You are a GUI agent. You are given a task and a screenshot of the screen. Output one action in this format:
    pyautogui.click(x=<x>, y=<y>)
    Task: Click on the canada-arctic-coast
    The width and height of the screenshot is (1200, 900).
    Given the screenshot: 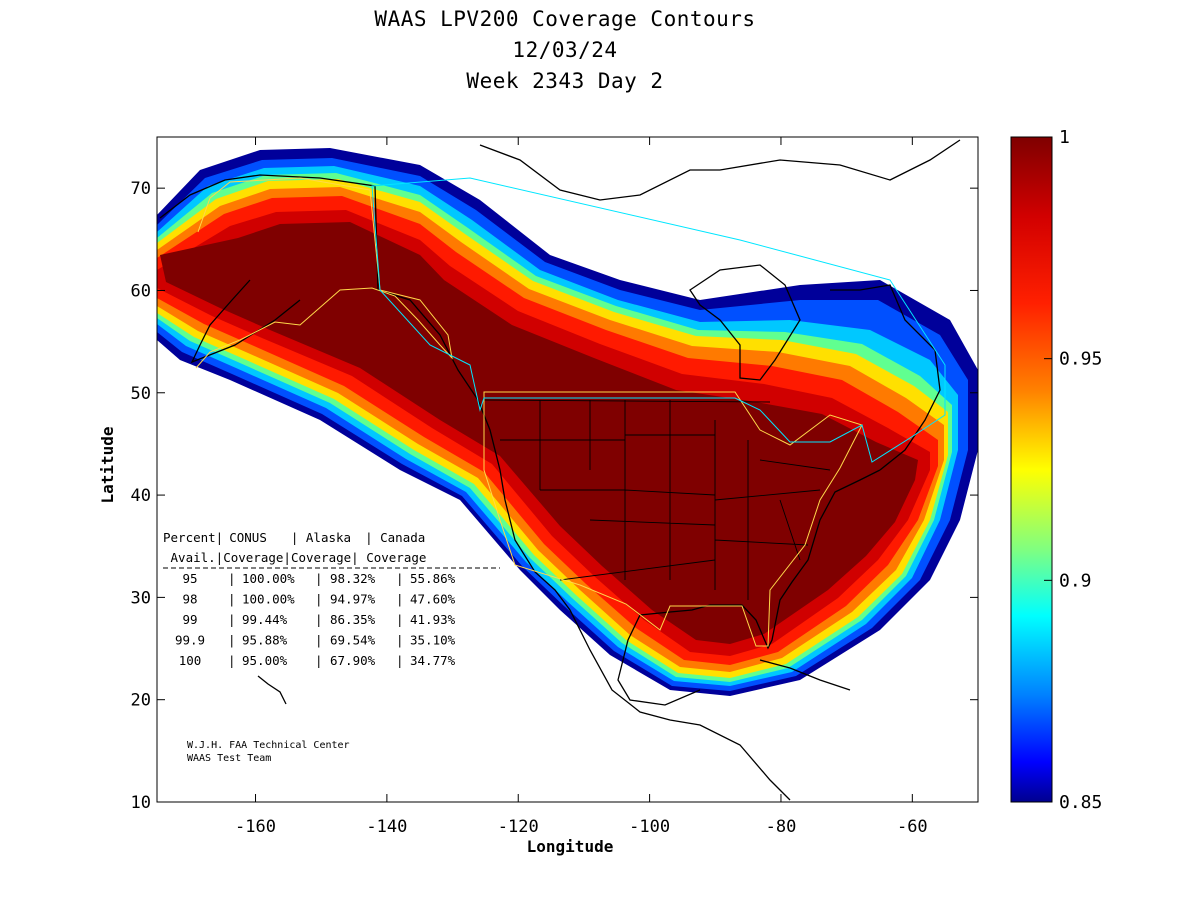 What is the action you would take?
    pyautogui.click(x=720, y=170)
    